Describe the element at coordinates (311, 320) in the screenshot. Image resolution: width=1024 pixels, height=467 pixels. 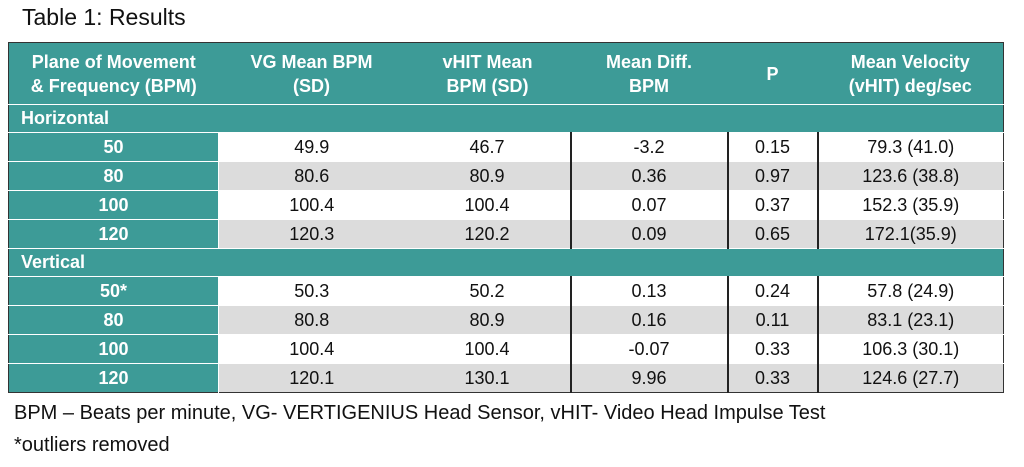
I see `cell: 80.8` at that location.